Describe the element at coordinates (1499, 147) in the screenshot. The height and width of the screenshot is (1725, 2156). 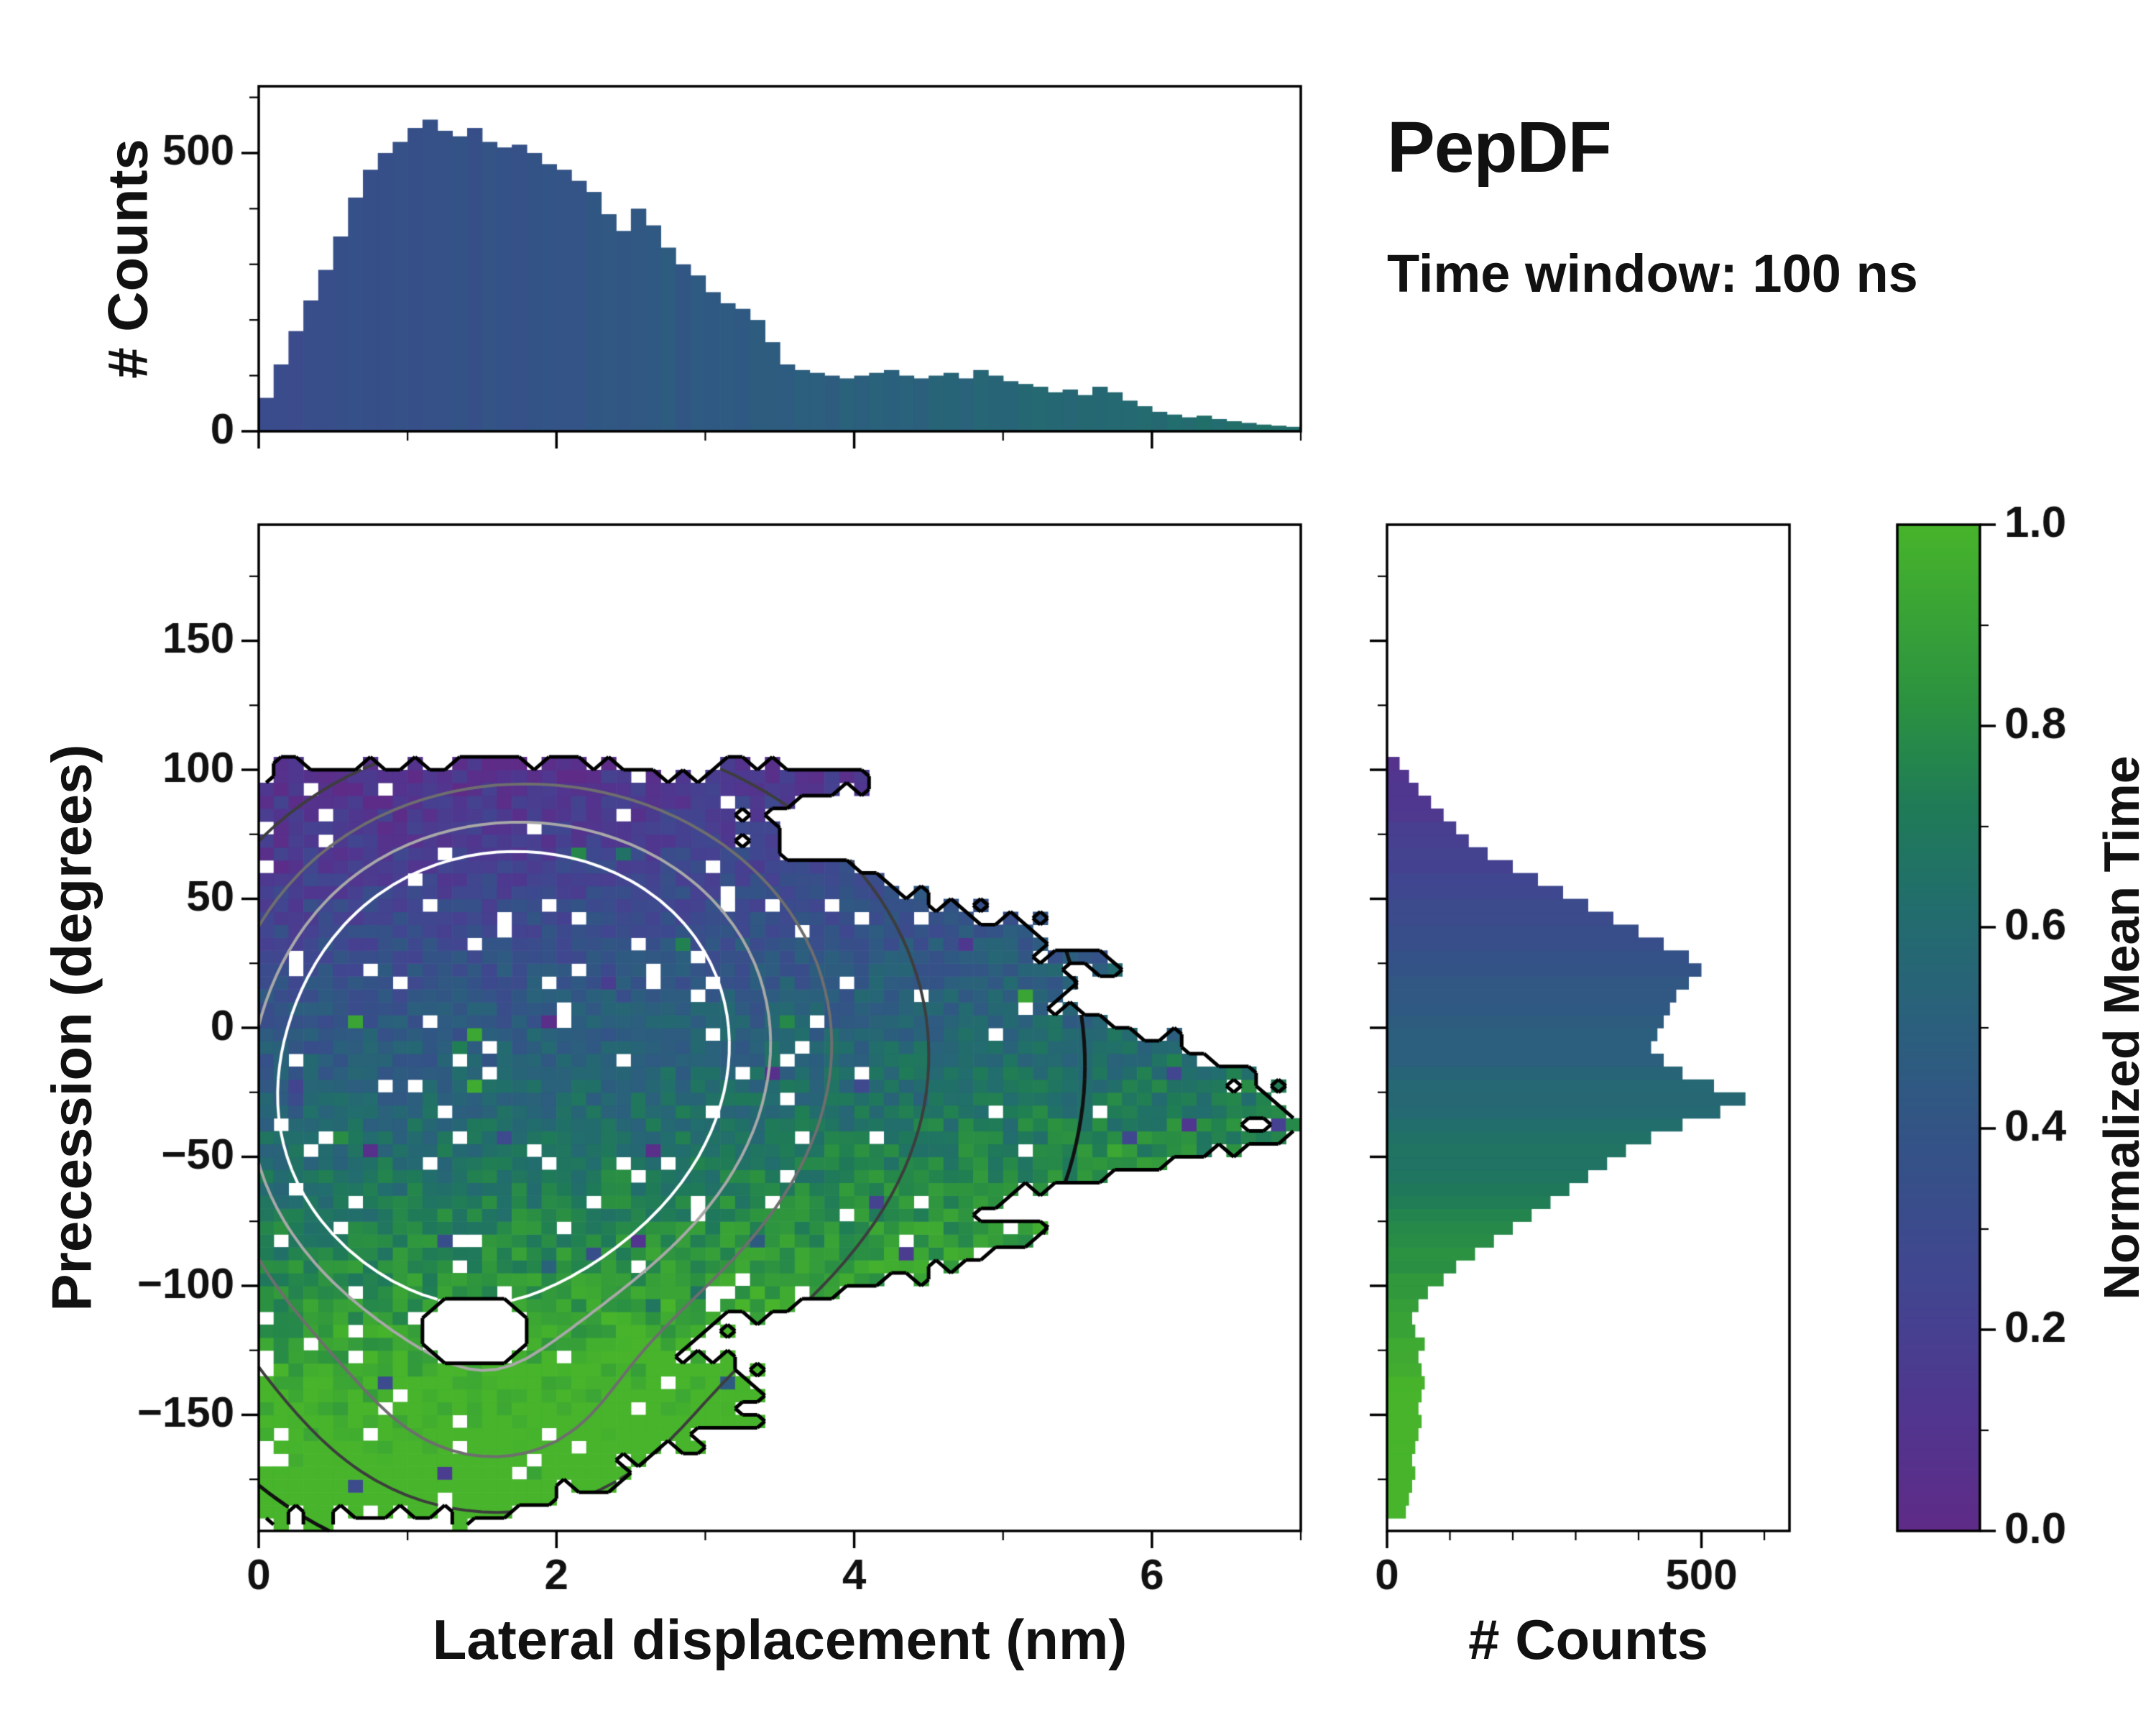
I see `plot-title: PepDF` at that location.